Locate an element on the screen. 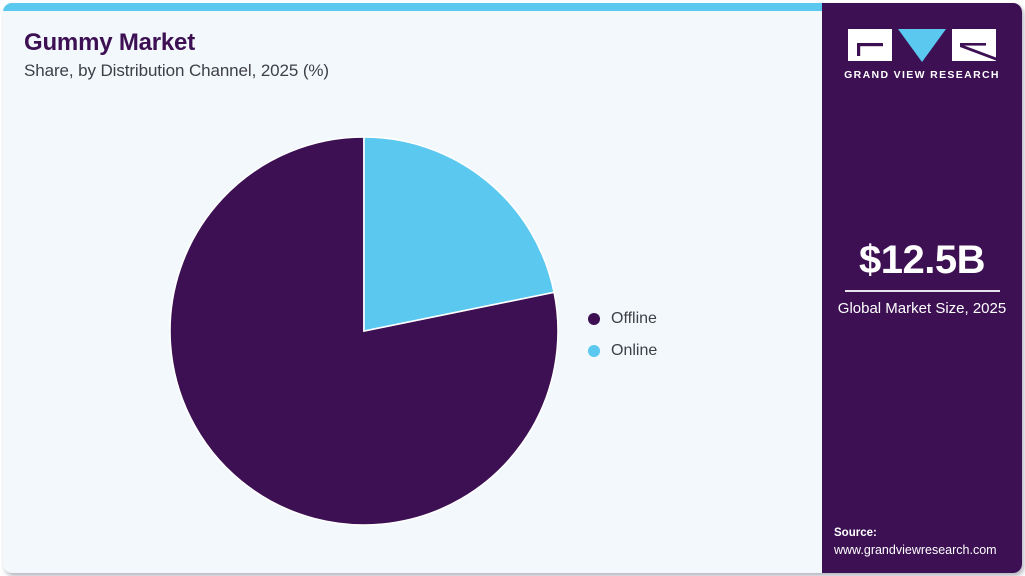 The width and height of the screenshot is (1025, 576). brand-logo: GRAND VIEW RESEARCH is located at coordinates (922, 55).